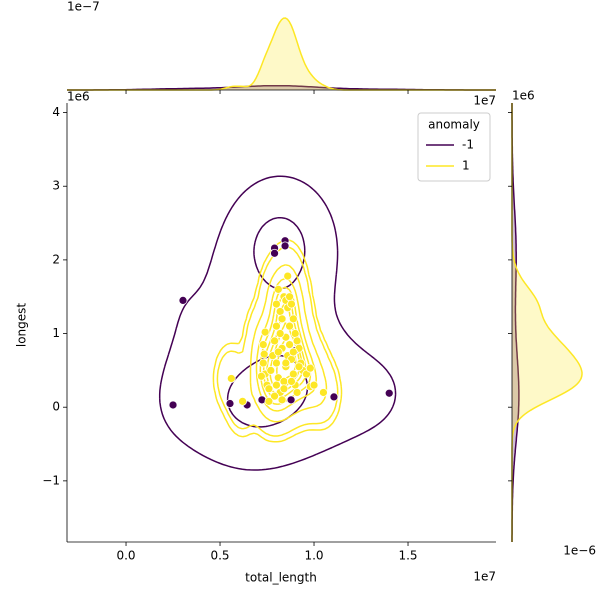 The width and height of the screenshot is (600, 600). Describe the element at coordinates (219, 556) in the screenshot. I see `x-tick-label: 0.5` at that location.